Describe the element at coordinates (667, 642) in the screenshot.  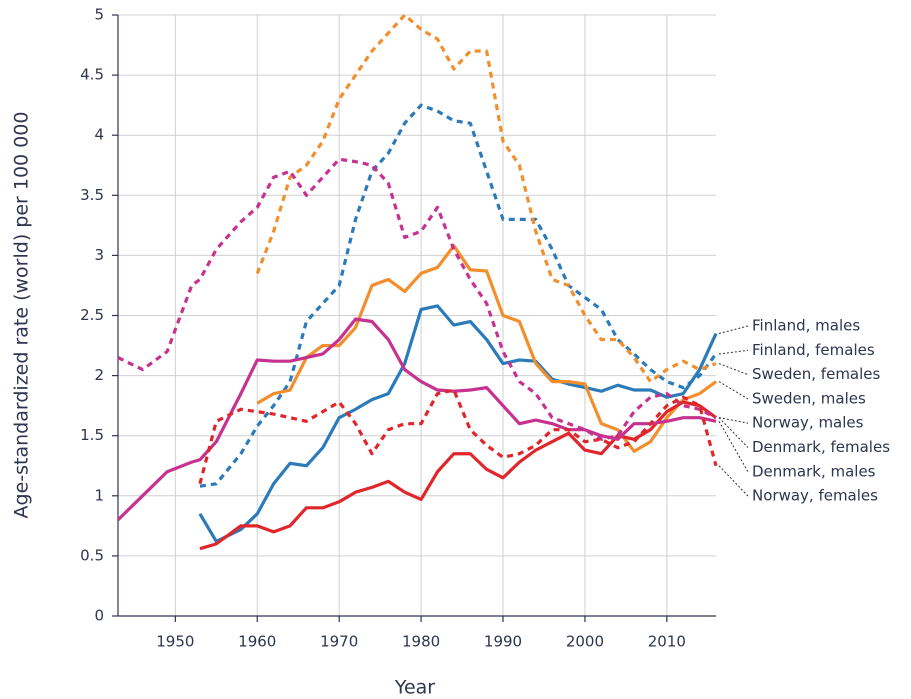
I see `x-tick-label: 2010` at that location.